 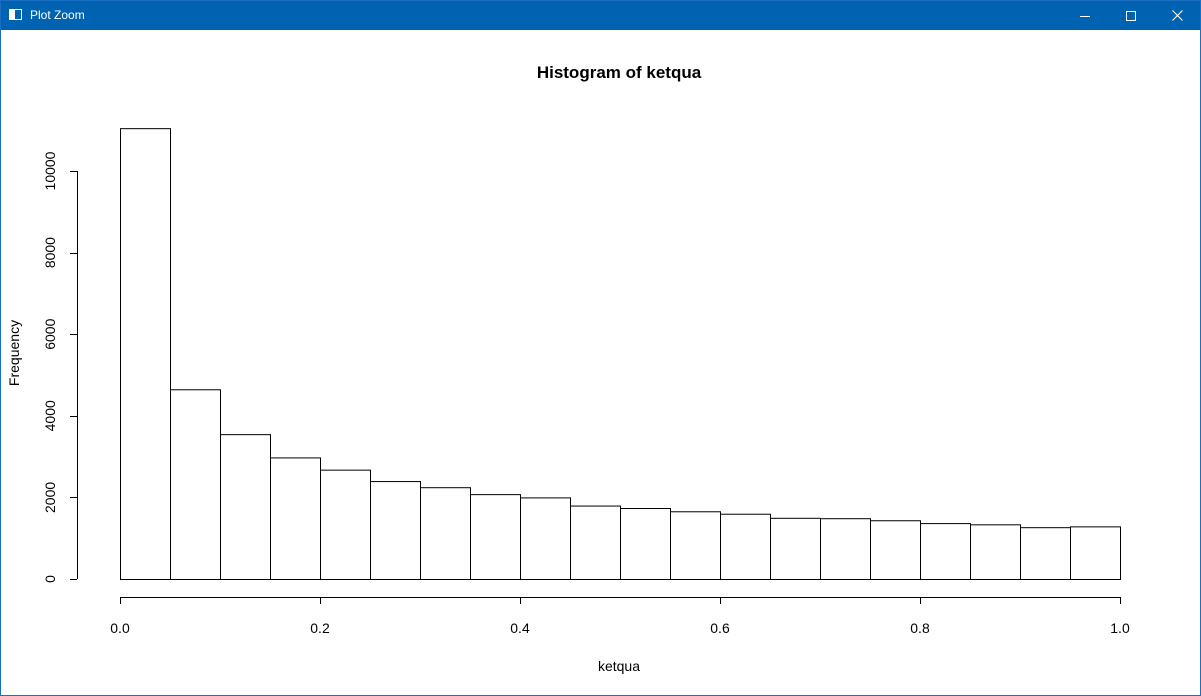 What do you see at coordinates (520, 628) in the screenshot?
I see `x-tick-label: 0.4` at bounding box center [520, 628].